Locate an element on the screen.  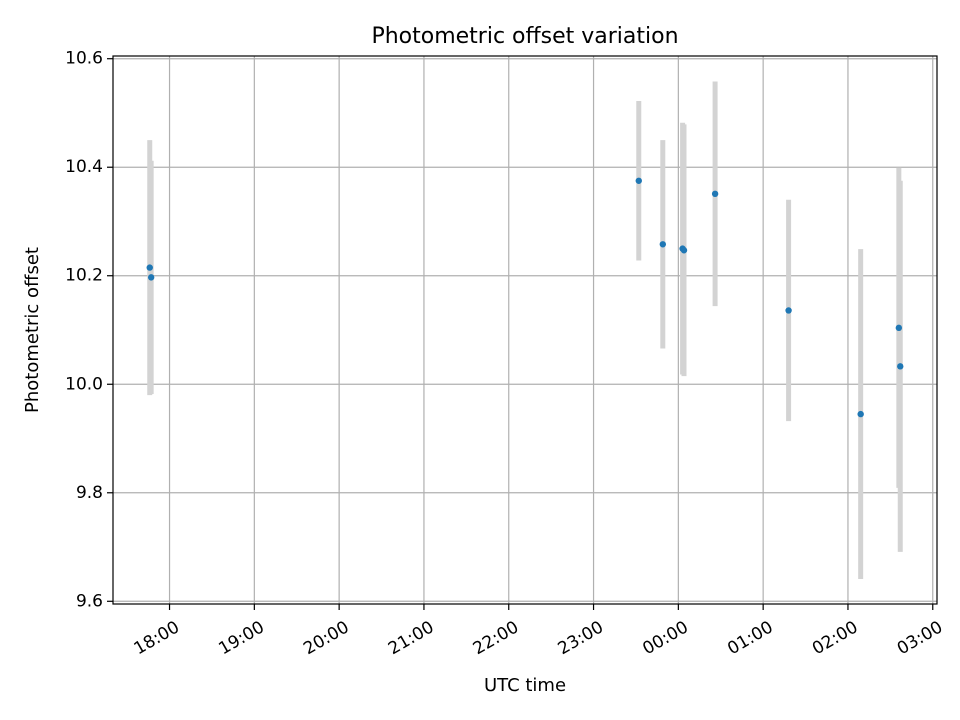
x-tick-label: 00:00 is located at coordinates (665, 638).